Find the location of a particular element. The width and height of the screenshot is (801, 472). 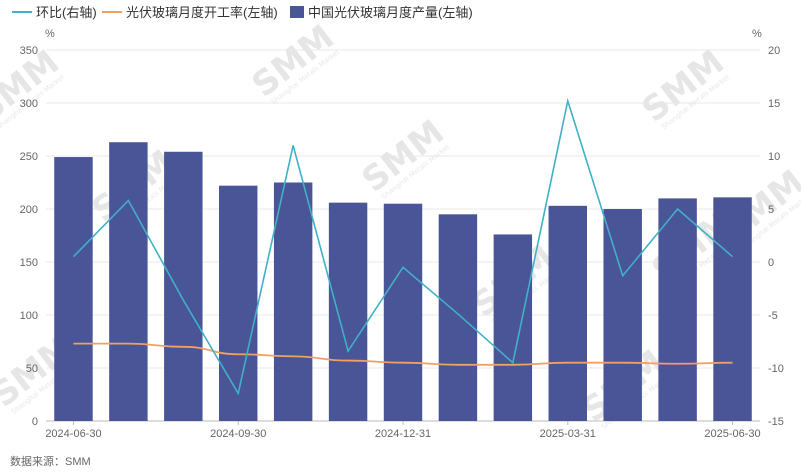

right-tick-label: 15 is located at coordinates (774, 104).